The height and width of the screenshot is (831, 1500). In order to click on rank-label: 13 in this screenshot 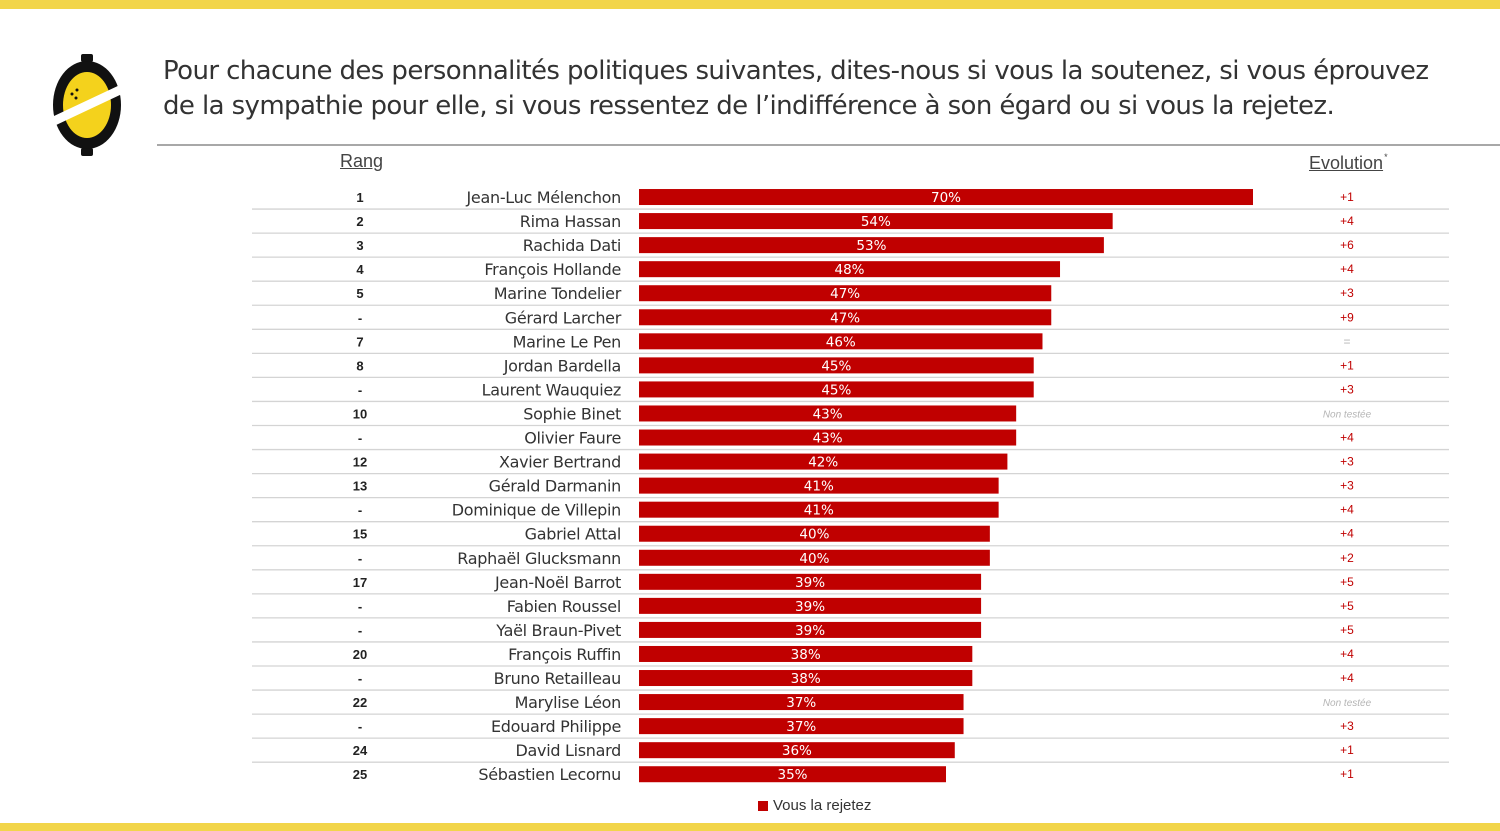, I will do `click(360, 486)`.